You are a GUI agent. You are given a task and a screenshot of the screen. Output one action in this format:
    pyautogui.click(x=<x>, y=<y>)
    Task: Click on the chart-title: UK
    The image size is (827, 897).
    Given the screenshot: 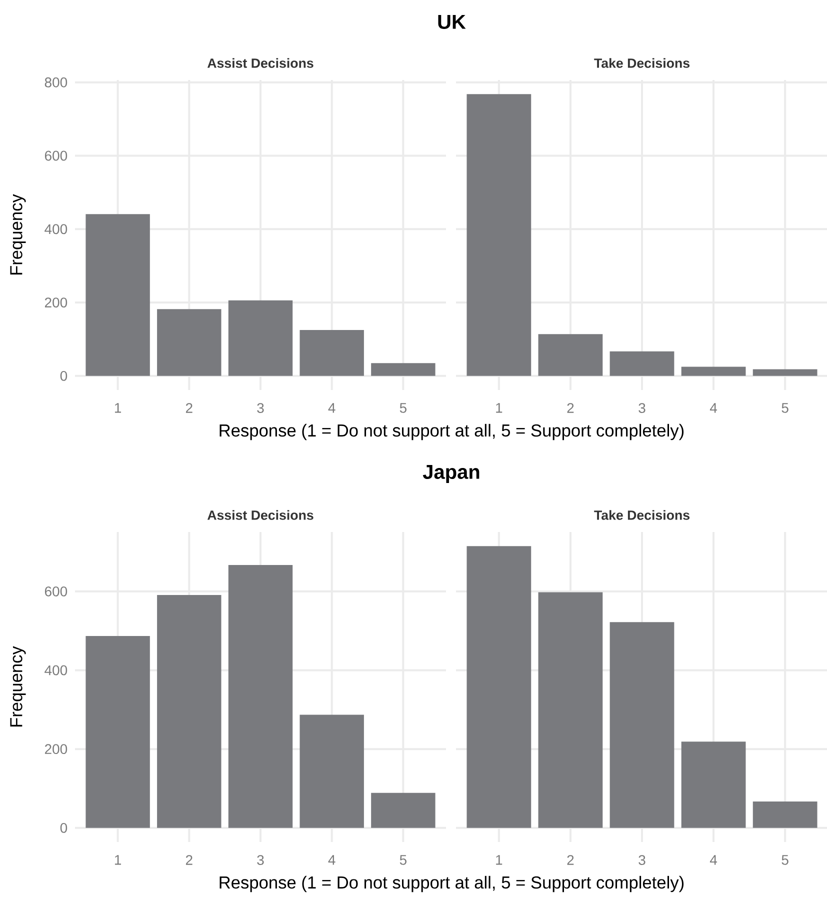 What is the action you would take?
    pyautogui.click(x=452, y=22)
    